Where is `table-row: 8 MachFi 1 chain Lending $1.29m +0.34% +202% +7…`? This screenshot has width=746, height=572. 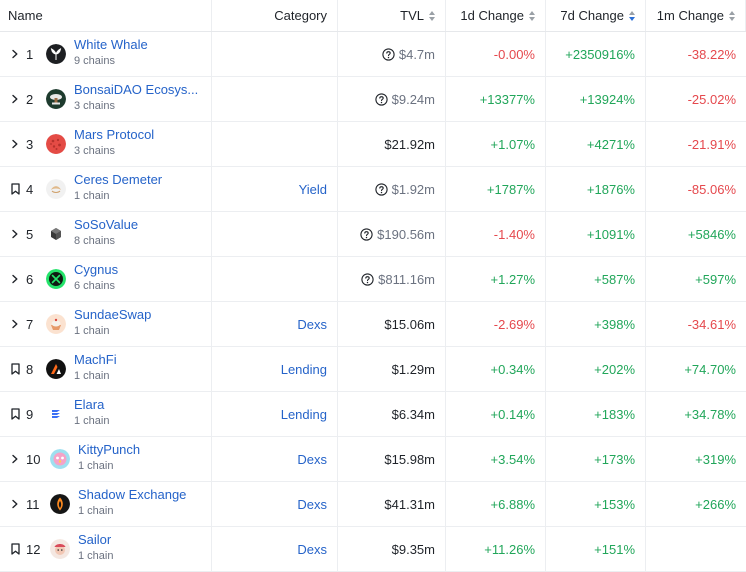 table-row: 8 MachFi 1 chain Lending $1.29m +0.34% +202% +7… is located at coordinates (373, 369).